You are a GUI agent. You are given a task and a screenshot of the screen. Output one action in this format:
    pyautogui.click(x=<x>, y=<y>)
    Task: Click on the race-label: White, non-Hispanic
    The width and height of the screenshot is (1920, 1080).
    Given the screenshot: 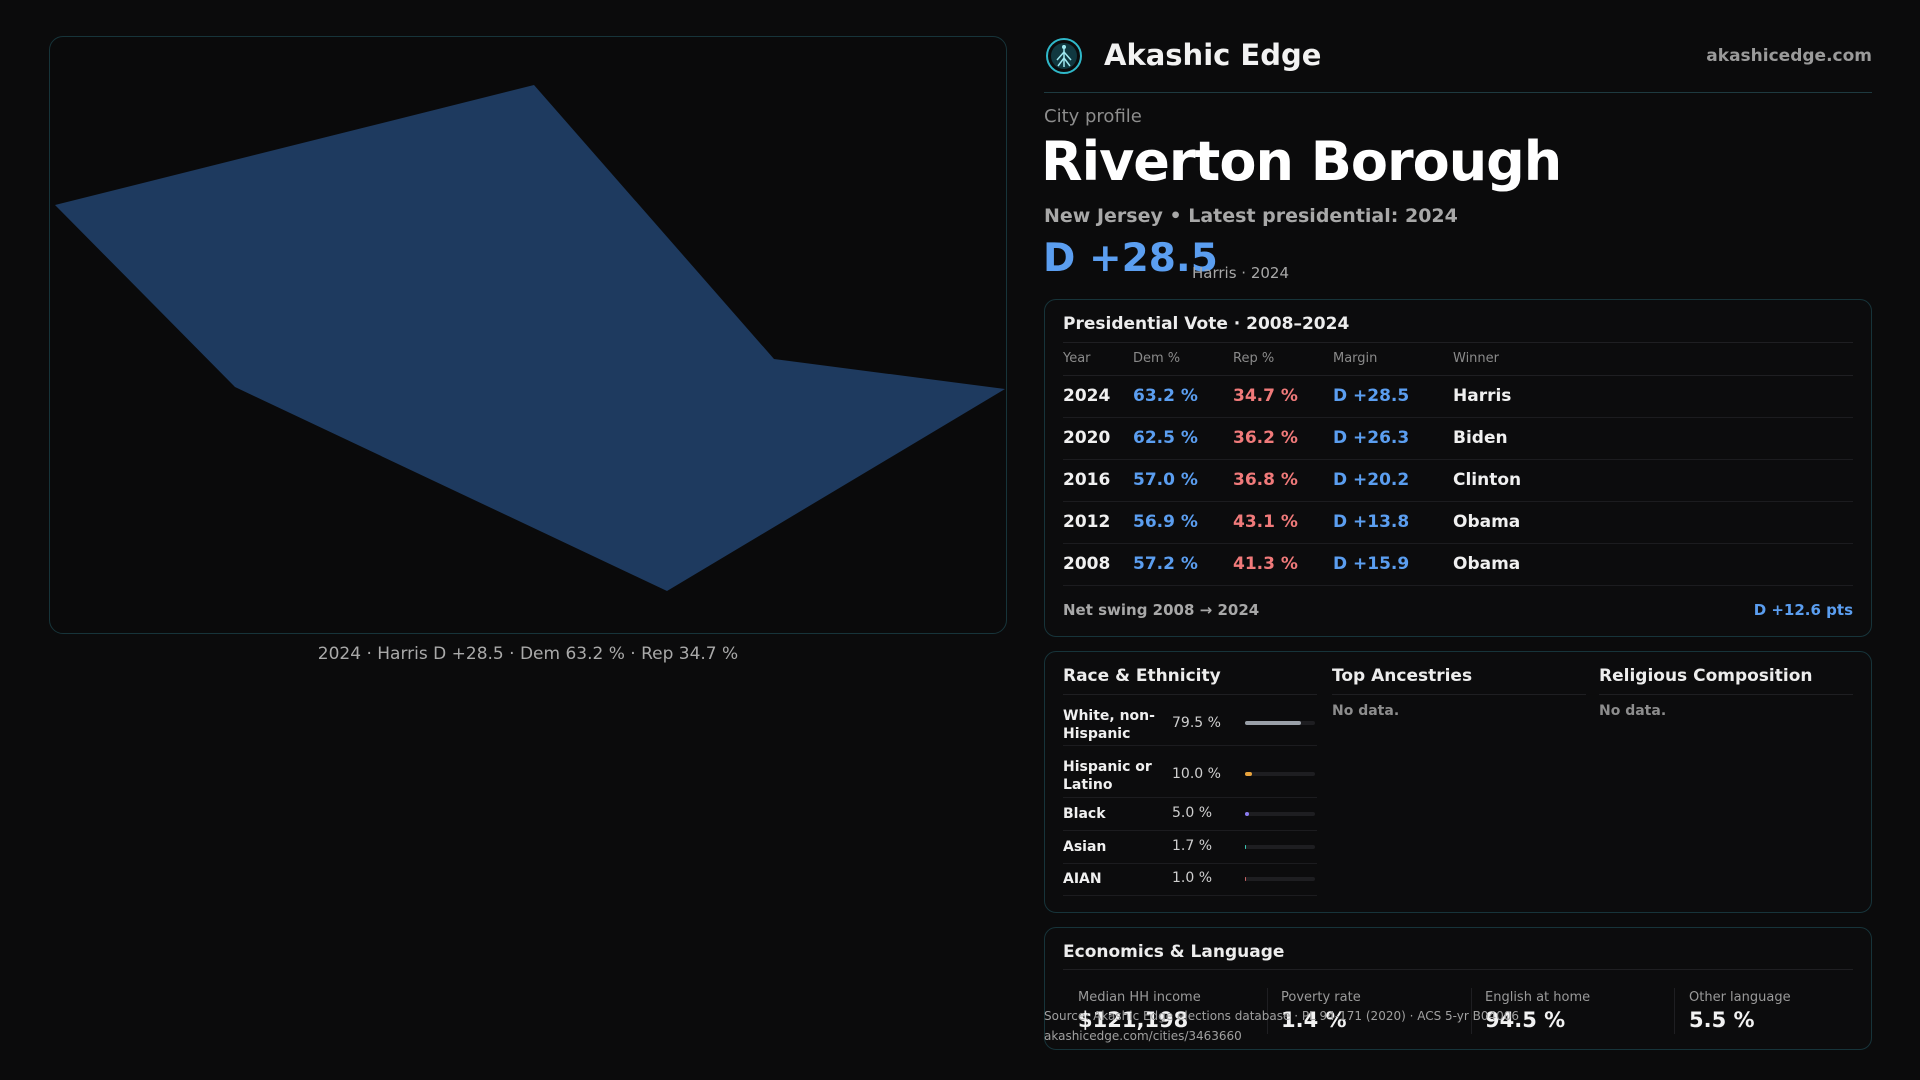 What is the action you would take?
    pyautogui.click(x=1109, y=725)
    